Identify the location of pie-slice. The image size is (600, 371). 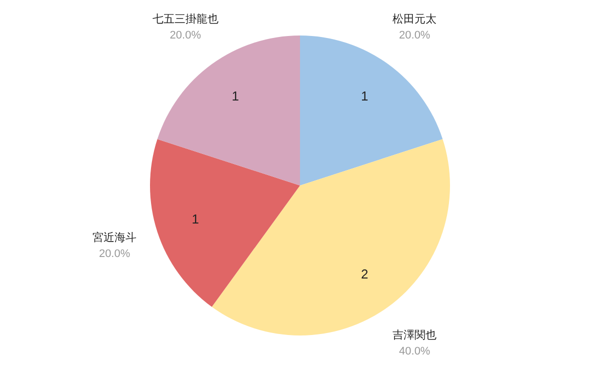
(225, 223).